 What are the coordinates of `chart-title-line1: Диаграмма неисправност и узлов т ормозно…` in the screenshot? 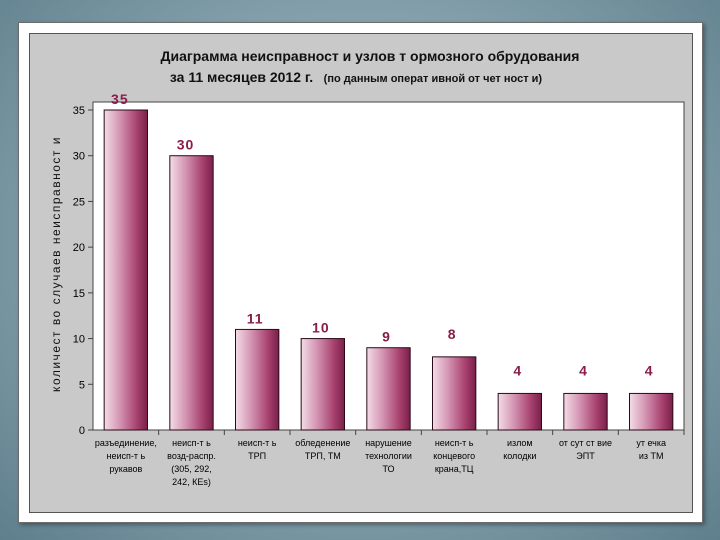 It's located at (370, 56).